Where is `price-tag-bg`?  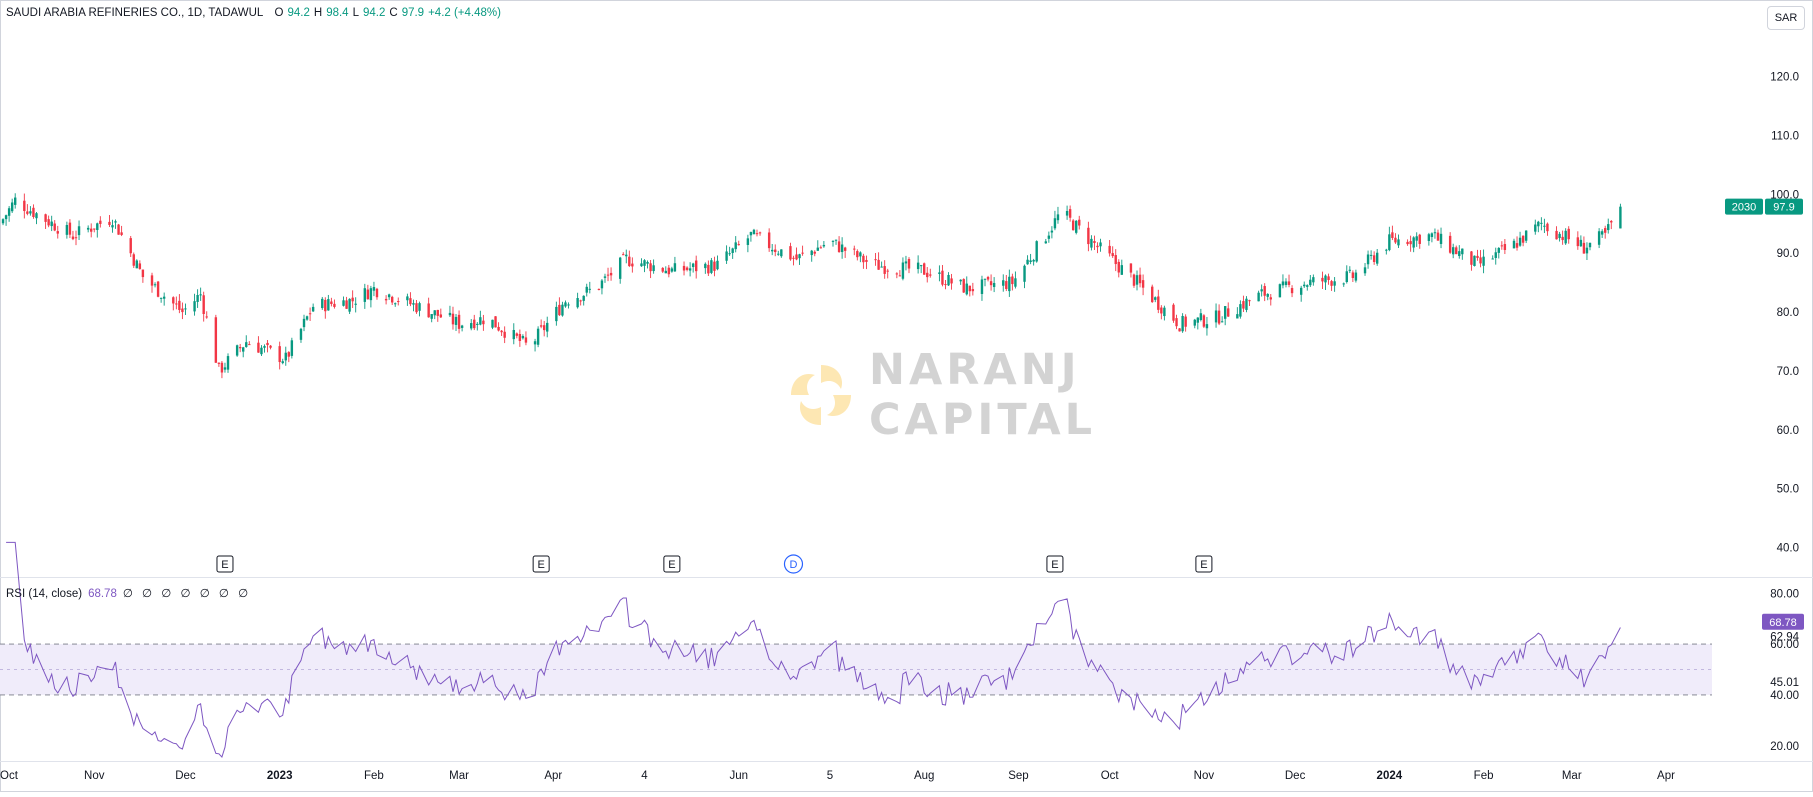 price-tag-bg is located at coordinates (1784, 206).